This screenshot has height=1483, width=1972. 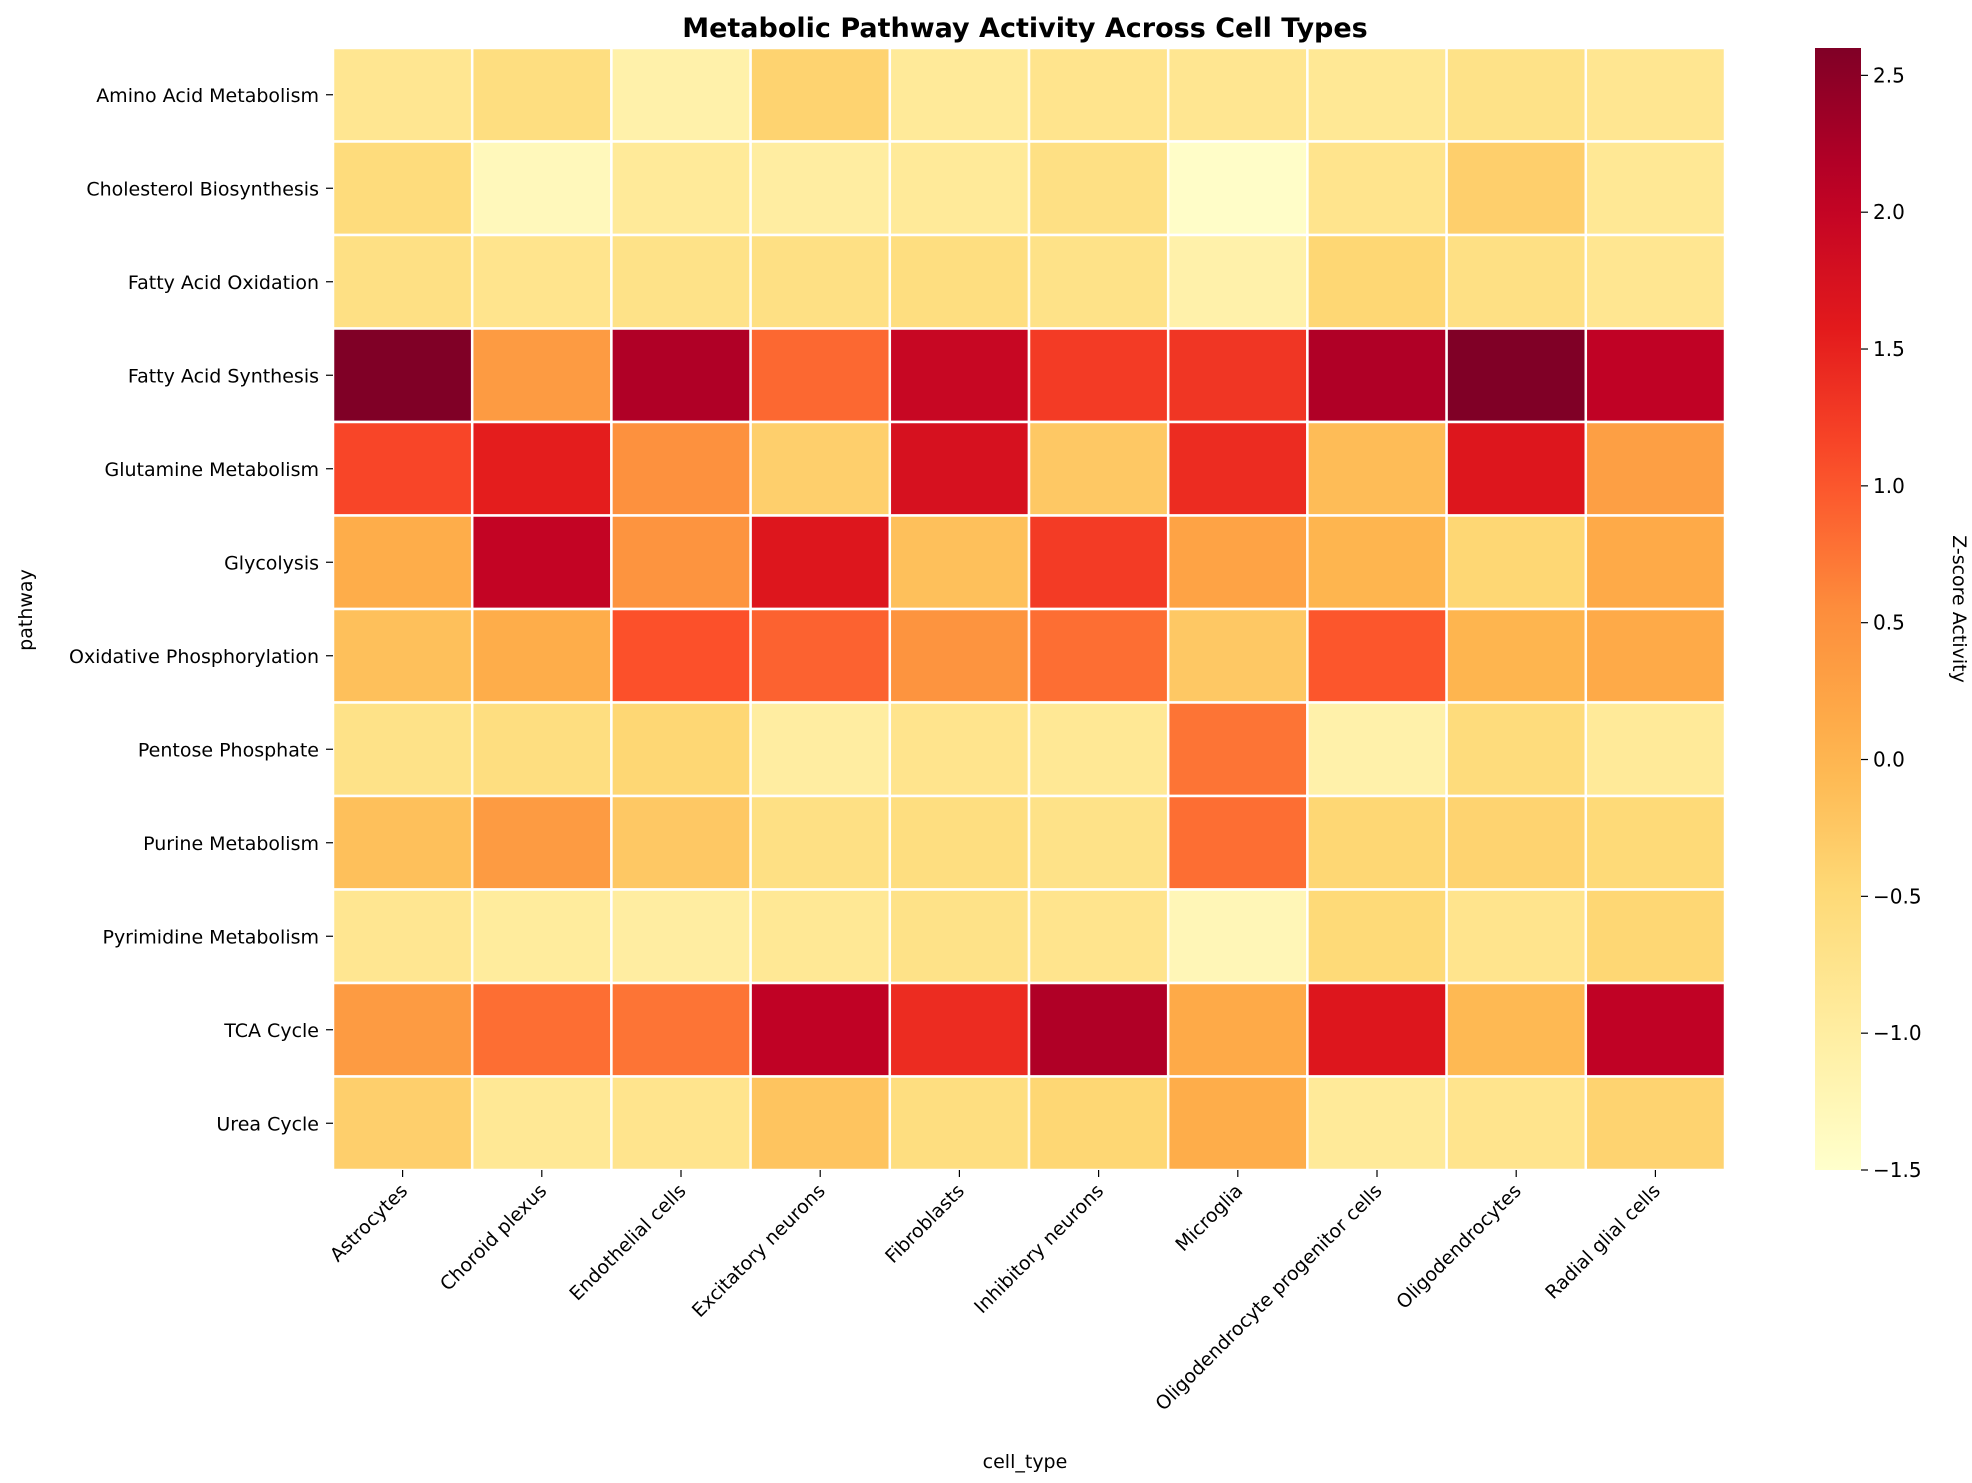 What do you see at coordinates (1889, 623) in the screenshot?
I see `colorbar-tick-label: 0.5` at bounding box center [1889, 623].